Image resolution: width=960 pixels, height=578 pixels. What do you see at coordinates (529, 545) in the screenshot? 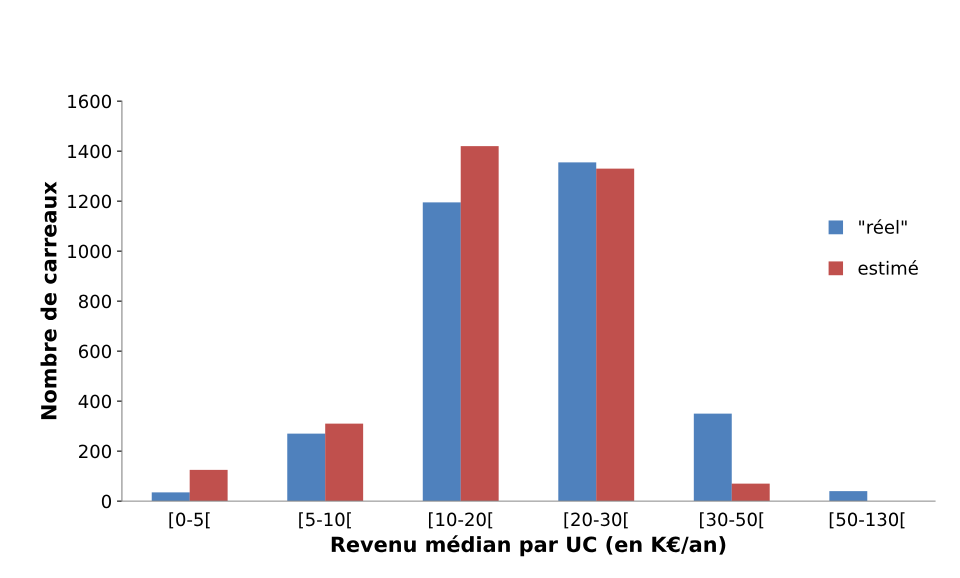
I see `x-axis-title: Revenu médian par UC (en K€/an)` at bounding box center [529, 545].